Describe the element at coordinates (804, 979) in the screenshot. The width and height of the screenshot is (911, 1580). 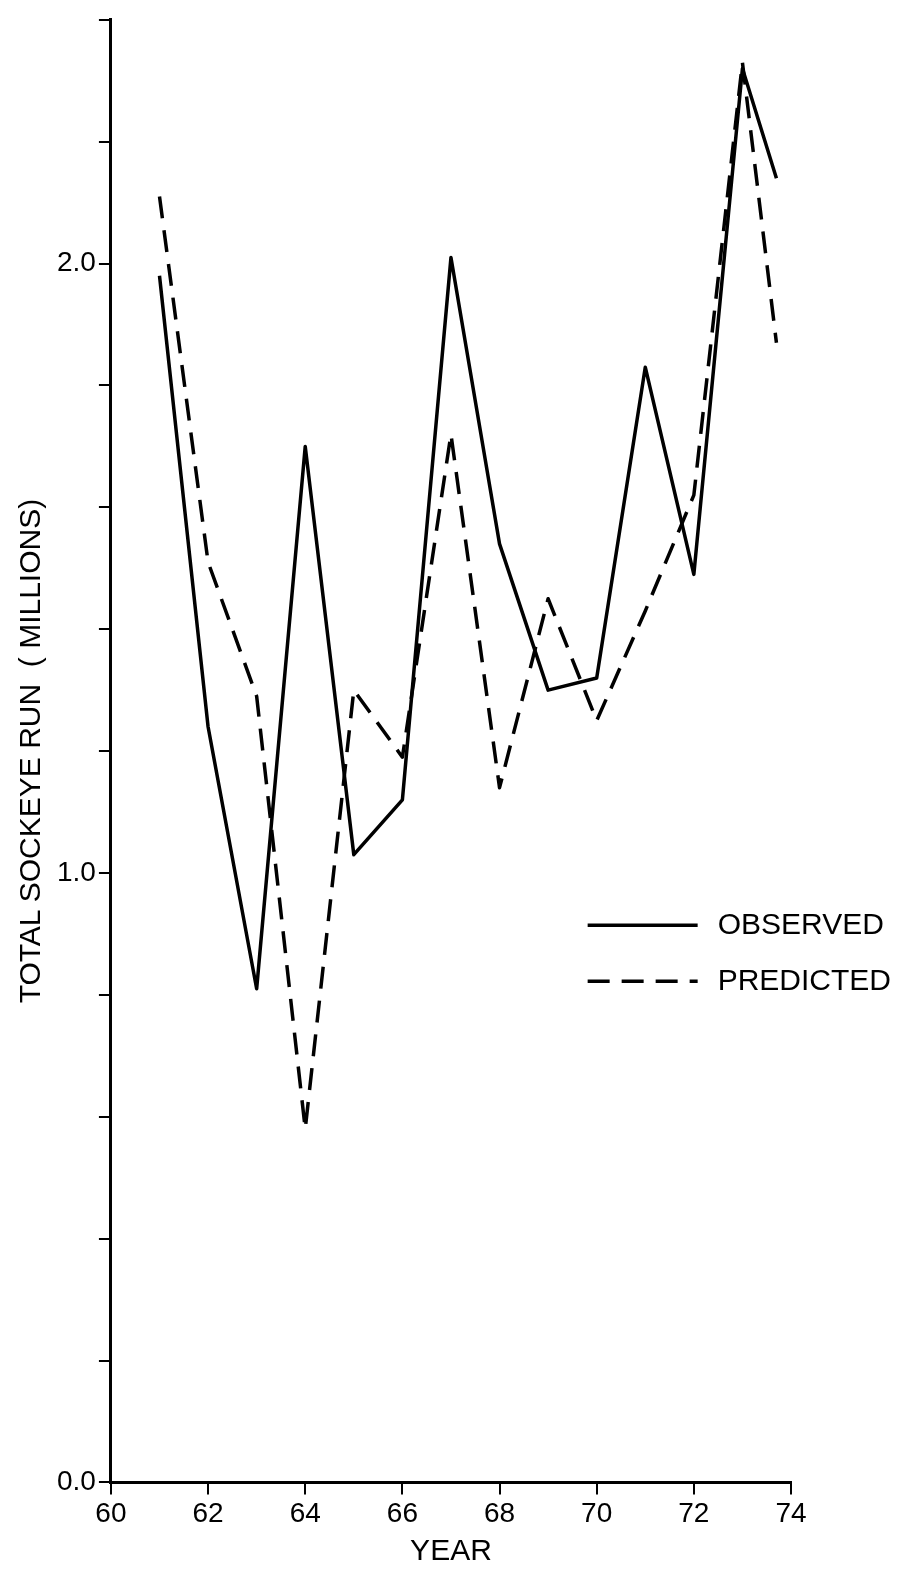
I see `legend-label: PREDICTED` at that location.